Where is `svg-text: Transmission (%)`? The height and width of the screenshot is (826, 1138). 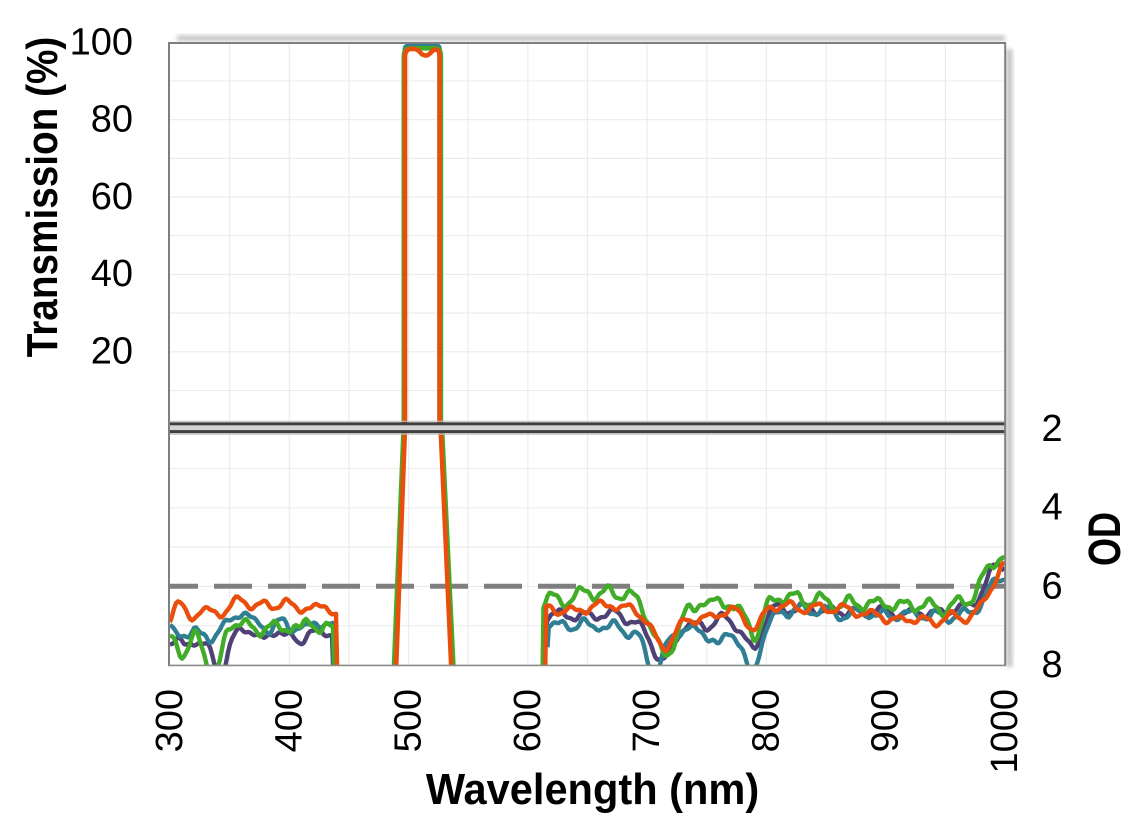 svg-text: Transmission (%) is located at coordinates (42, 197).